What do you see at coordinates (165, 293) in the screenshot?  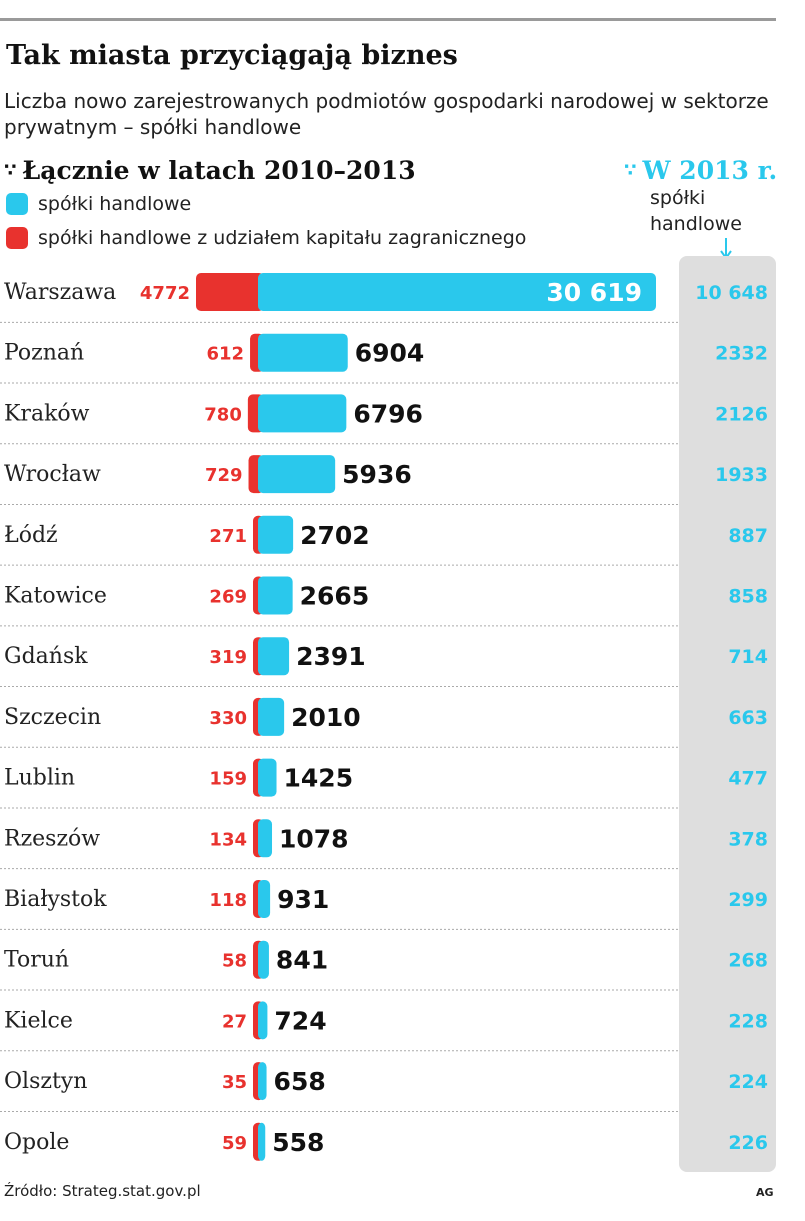 I see `data-label-foreign: 4772` at bounding box center [165, 293].